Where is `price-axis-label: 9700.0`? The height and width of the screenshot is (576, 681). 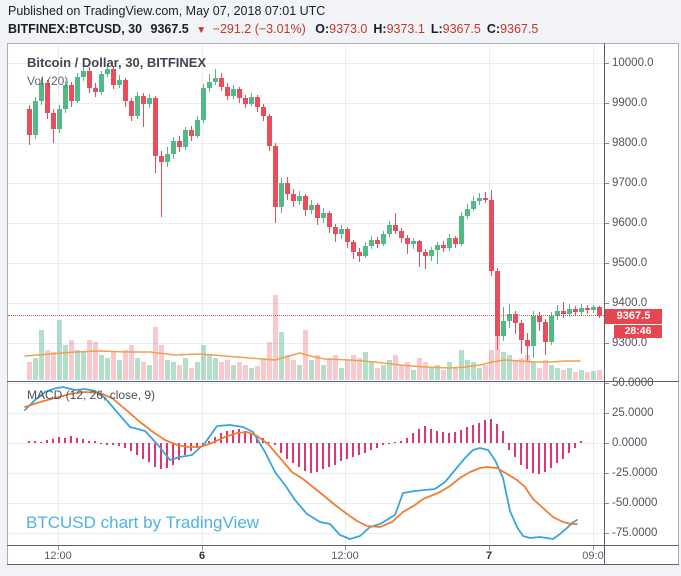
price-axis-label: 9700.0 is located at coordinates (630, 183).